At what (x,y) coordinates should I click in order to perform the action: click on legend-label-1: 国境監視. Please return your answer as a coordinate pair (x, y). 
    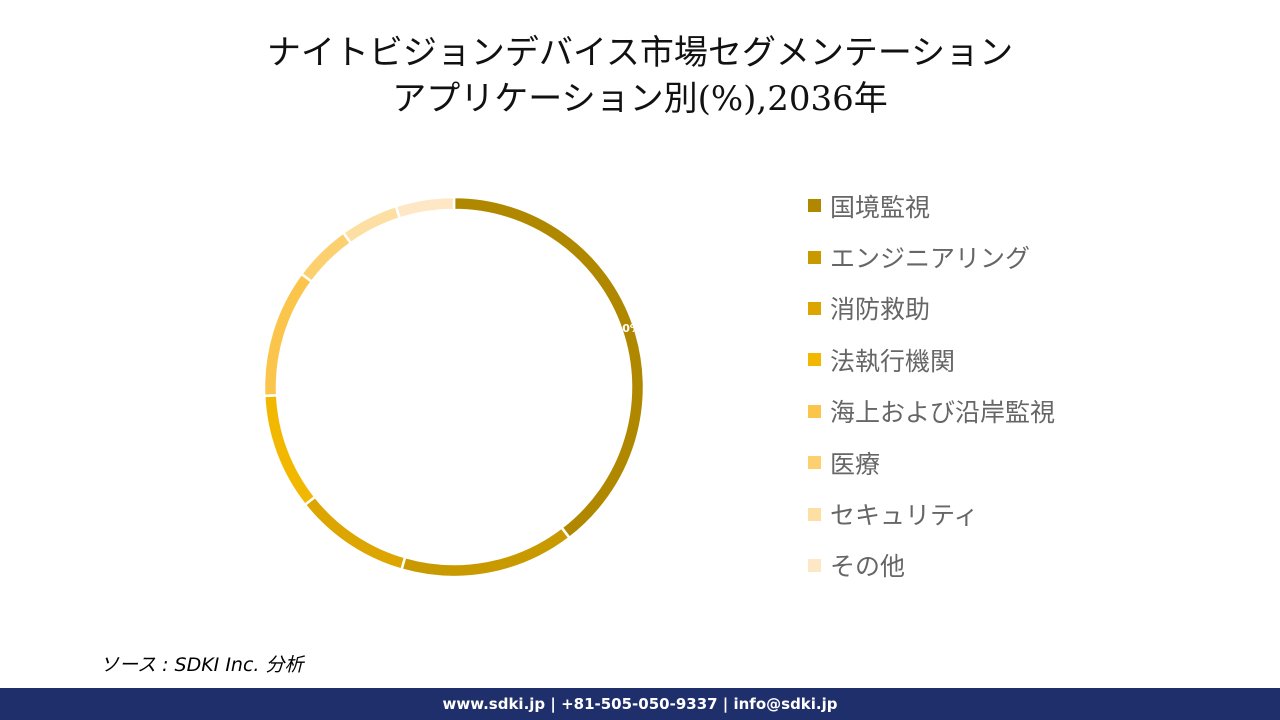
    Looking at the image, I should click on (880, 207).